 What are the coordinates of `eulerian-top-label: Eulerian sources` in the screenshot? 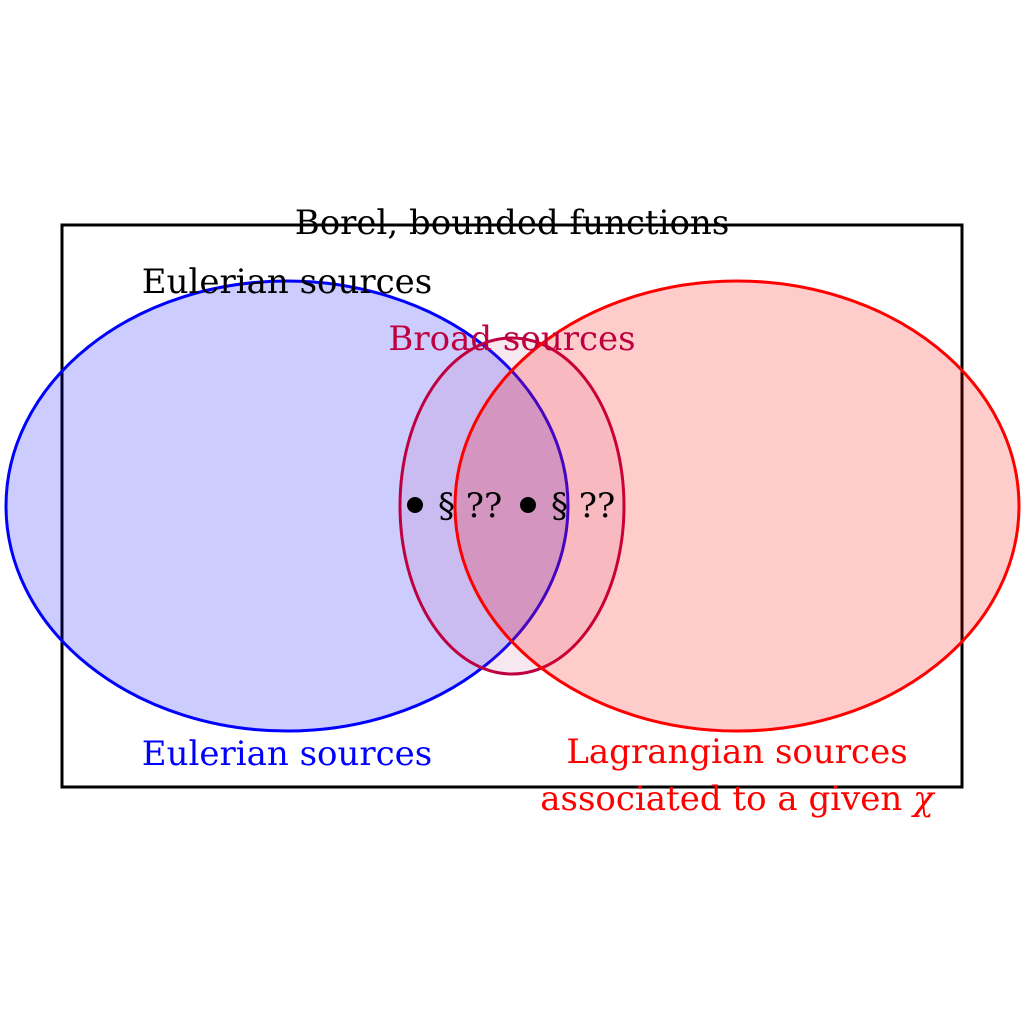 It's located at (287, 282).